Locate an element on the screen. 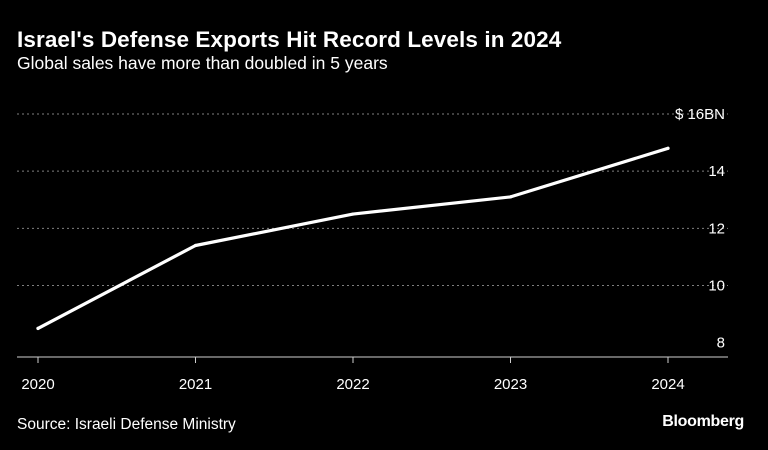 The image size is (768, 450). x-tick-label: 2020 is located at coordinates (37, 384).